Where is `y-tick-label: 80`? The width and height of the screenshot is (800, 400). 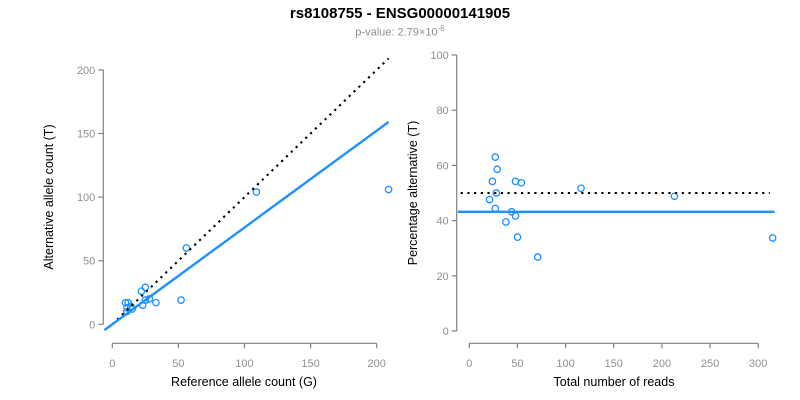 y-tick-label: 80 is located at coordinates (442, 111).